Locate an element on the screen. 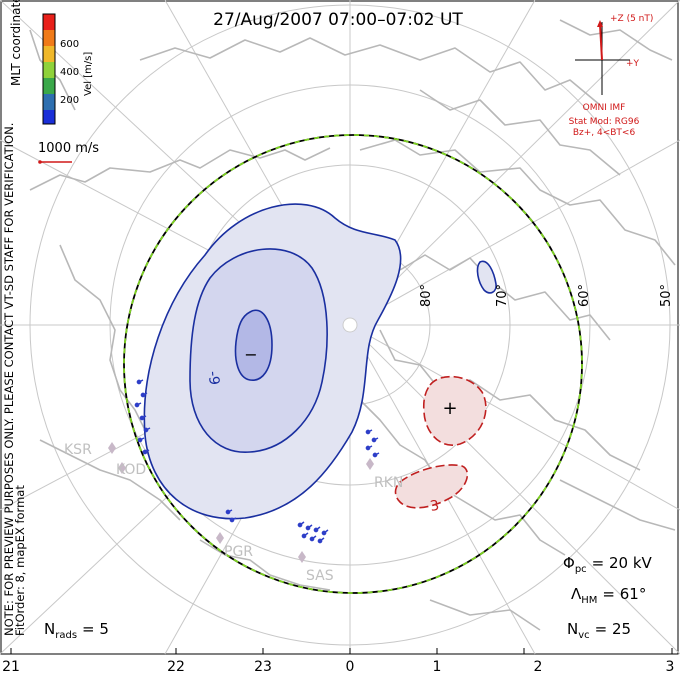  mlt-tick-3: 3 is located at coordinates (670, 666).